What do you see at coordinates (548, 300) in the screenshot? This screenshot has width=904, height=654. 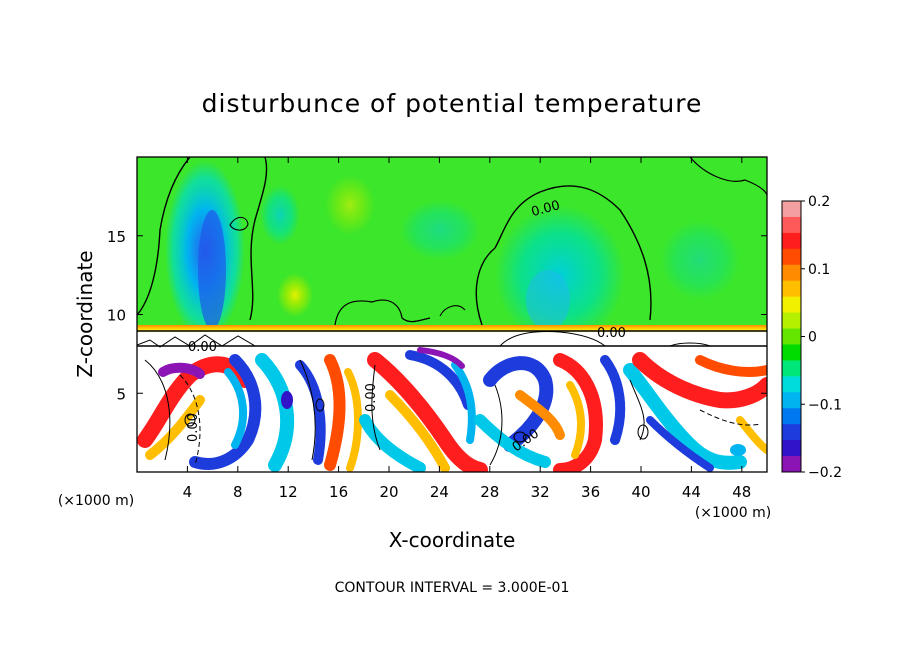 I see `cool-plume-right-core` at bounding box center [548, 300].